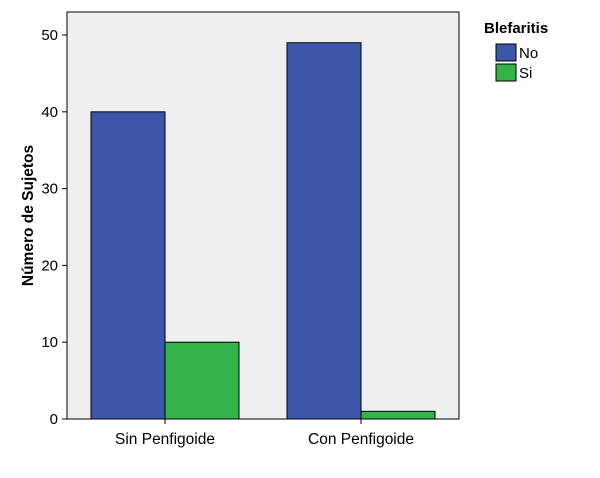  Describe the element at coordinates (49, 112) in the screenshot. I see `y-tick-label: 40` at that location.